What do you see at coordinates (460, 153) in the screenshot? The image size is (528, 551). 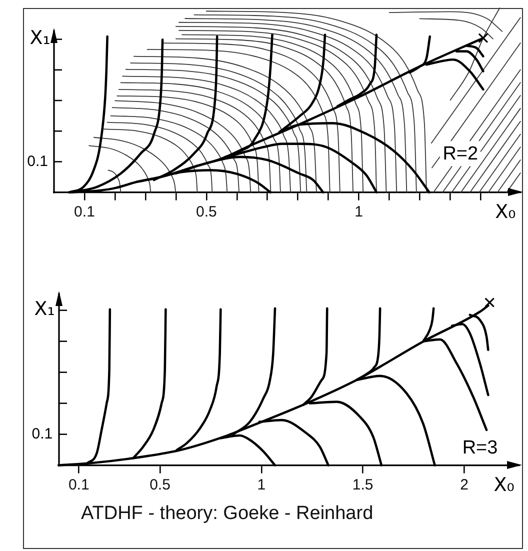 I see `annotation: R=2` at bounding box center [460, 153].